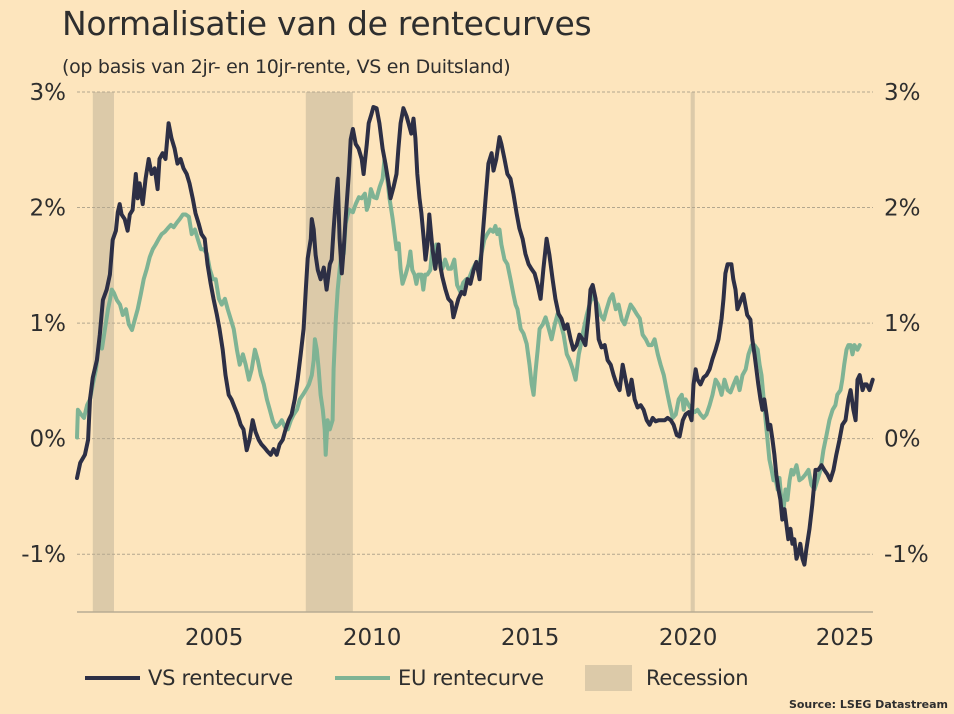 The height and width of the screenshot is (714, 954). Describe the element at coordinates (214, 638) in the screenshot. I see `x-tick-label: 2005` at that location.